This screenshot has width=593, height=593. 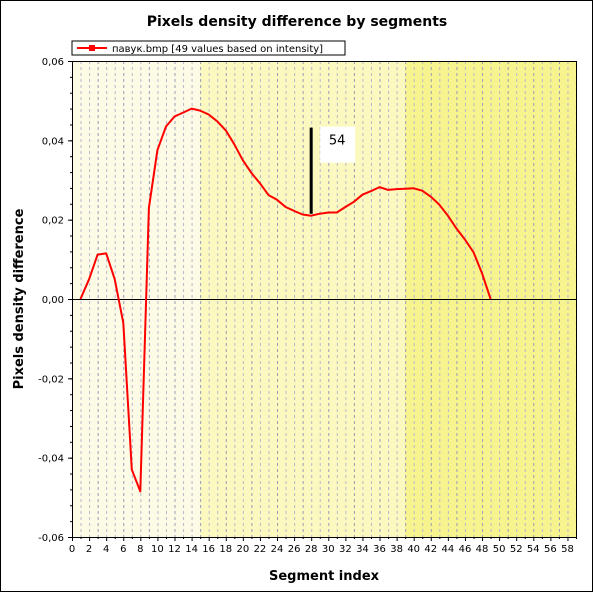 What do you see at coordinates (53, 62) in the screenshot?
I see `y-tick-label: 0,06` at bounding box center [53, 62].